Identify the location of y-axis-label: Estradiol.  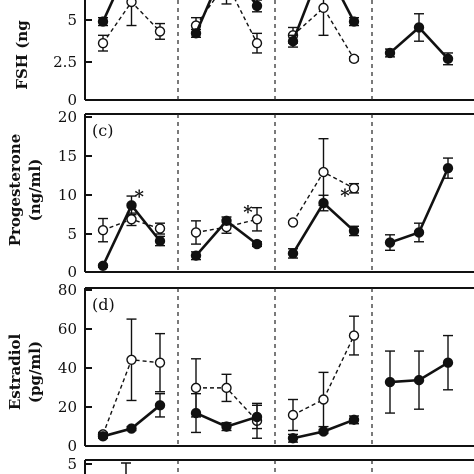
(15, 372).